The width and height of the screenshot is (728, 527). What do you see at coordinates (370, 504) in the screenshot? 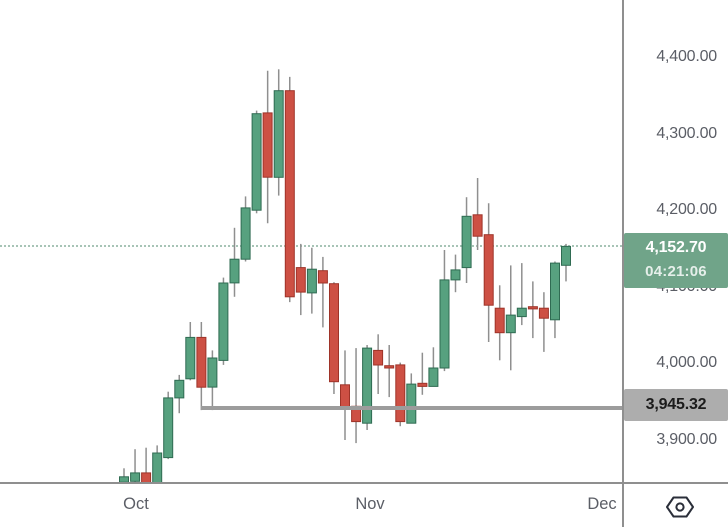
I see `time-axis-label-nov: Nov` at bounding box center [370, 504].